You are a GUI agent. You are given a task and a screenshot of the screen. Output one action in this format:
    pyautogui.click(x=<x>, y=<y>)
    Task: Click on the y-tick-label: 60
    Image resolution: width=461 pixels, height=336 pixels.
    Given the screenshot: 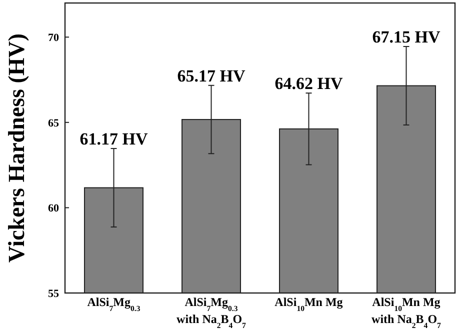 What is the action you would take?
    pyautogui.click(x=54, y=208)
    